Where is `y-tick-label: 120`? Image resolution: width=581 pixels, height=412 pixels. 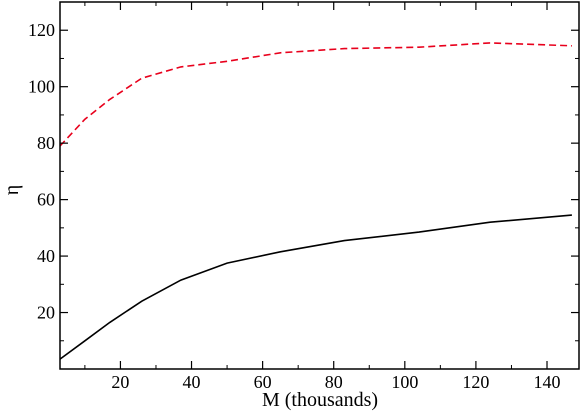 y-tick-label: 120 is located at coordinates (41, 30).